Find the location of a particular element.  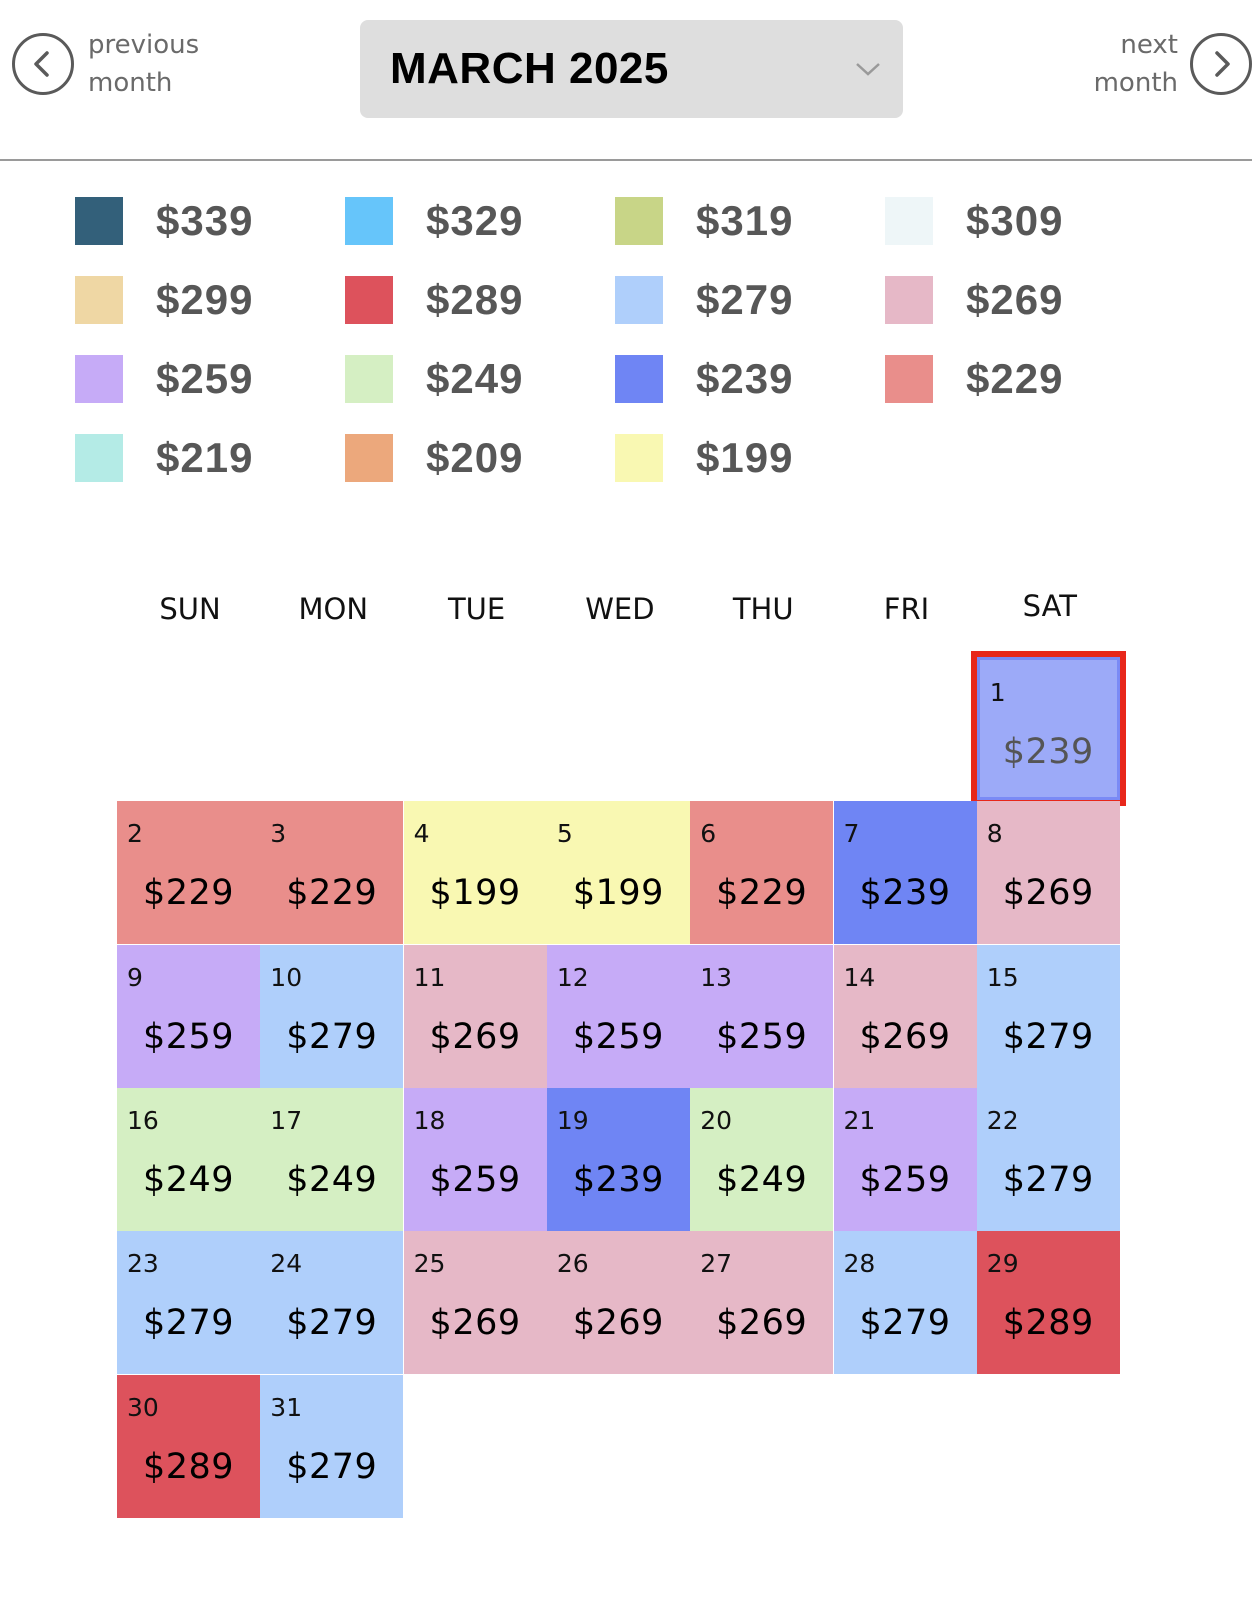

chevron-right-circle-icon is located at coordinates (1221, 64).